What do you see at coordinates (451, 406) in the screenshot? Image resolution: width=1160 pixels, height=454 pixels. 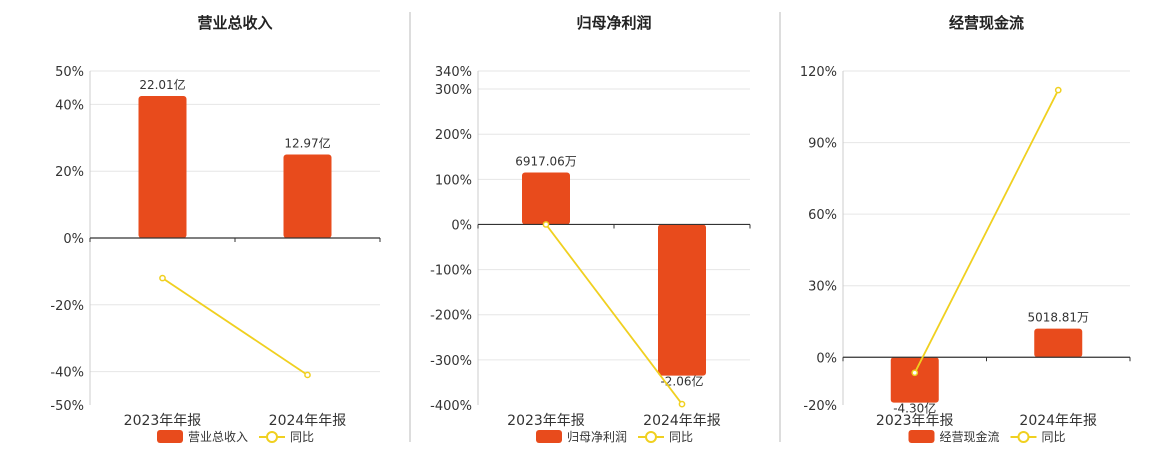 I see `y-tick-label: -400%` at bounding box center [451, 406].